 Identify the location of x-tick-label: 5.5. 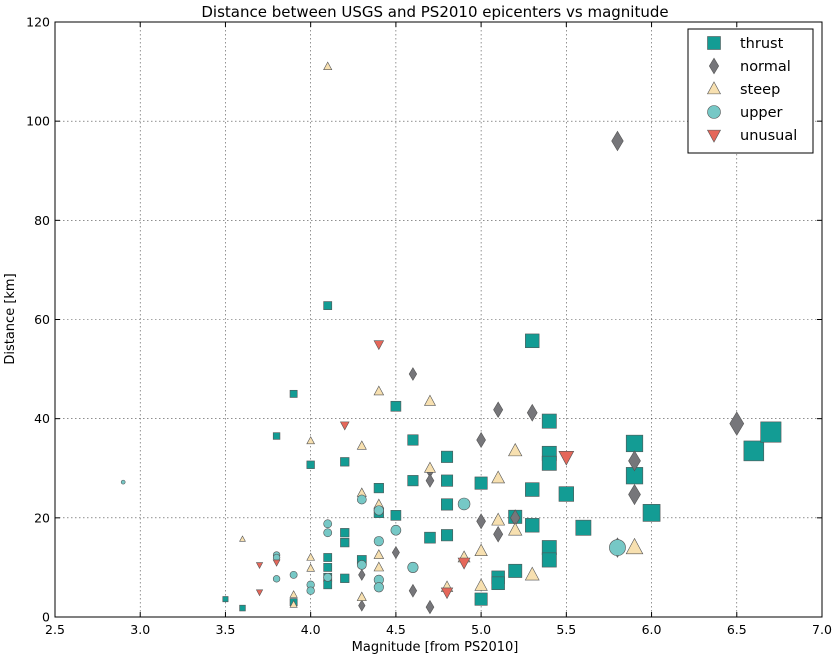
(566, 629).